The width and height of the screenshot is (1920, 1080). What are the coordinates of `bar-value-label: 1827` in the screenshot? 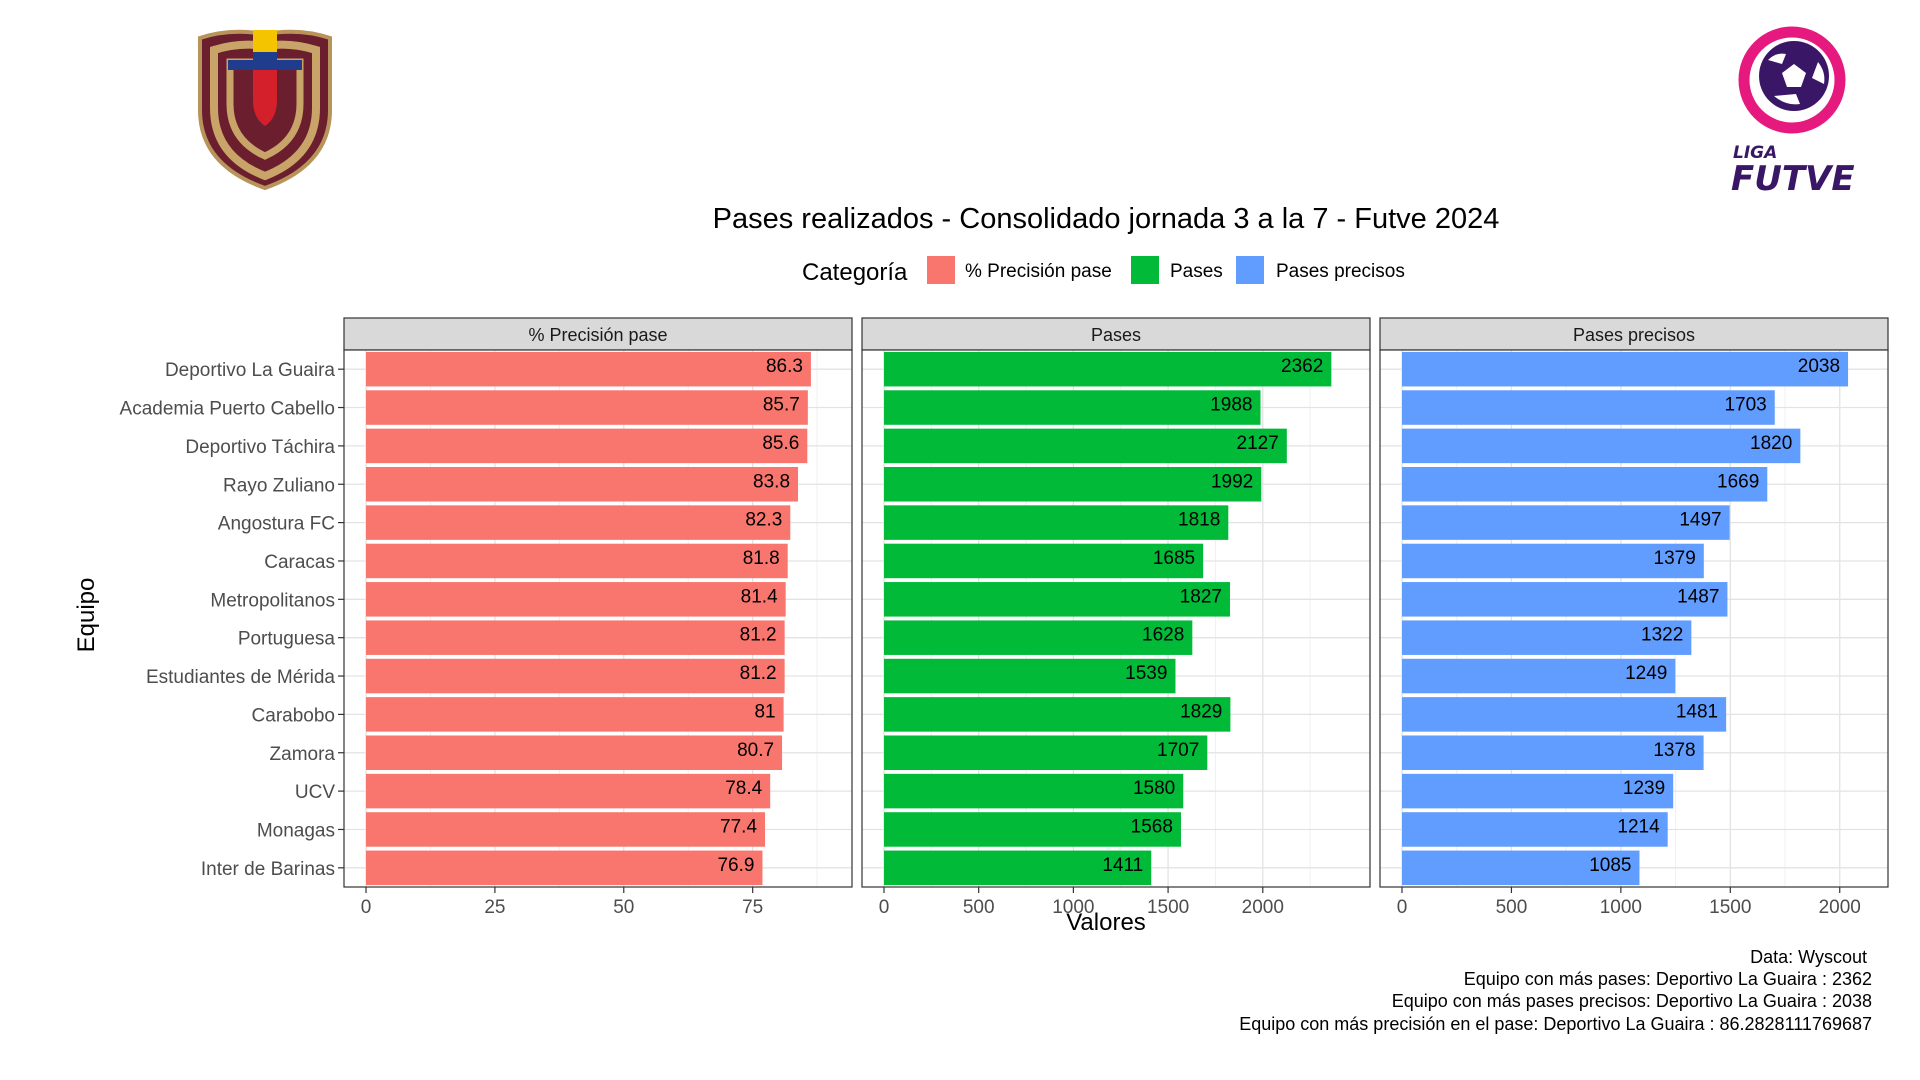 It's located at (1201, 596).